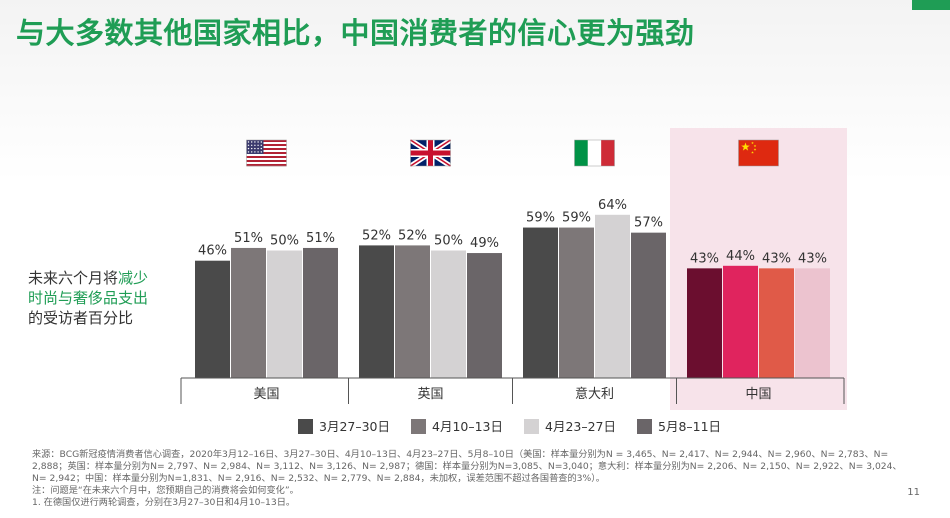 This screenshot has width=950, height=518. Describe the element at coordinates (88, 288) in the screenshot. I see `side-label-highlight: 减少时尚与奢侈品支出` at that location.